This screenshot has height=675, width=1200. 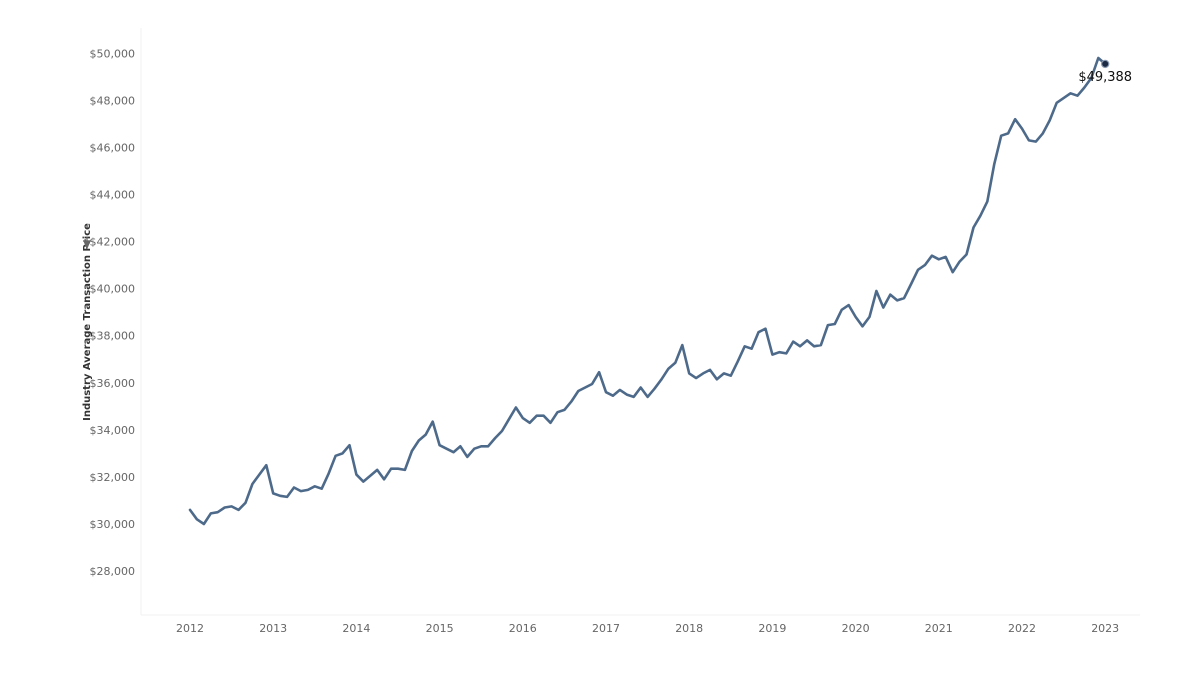 What do you see at coordinates (440, 628) in the screenshot?
I see `x-tick-label: 2015` at bounding box center [440, 628].